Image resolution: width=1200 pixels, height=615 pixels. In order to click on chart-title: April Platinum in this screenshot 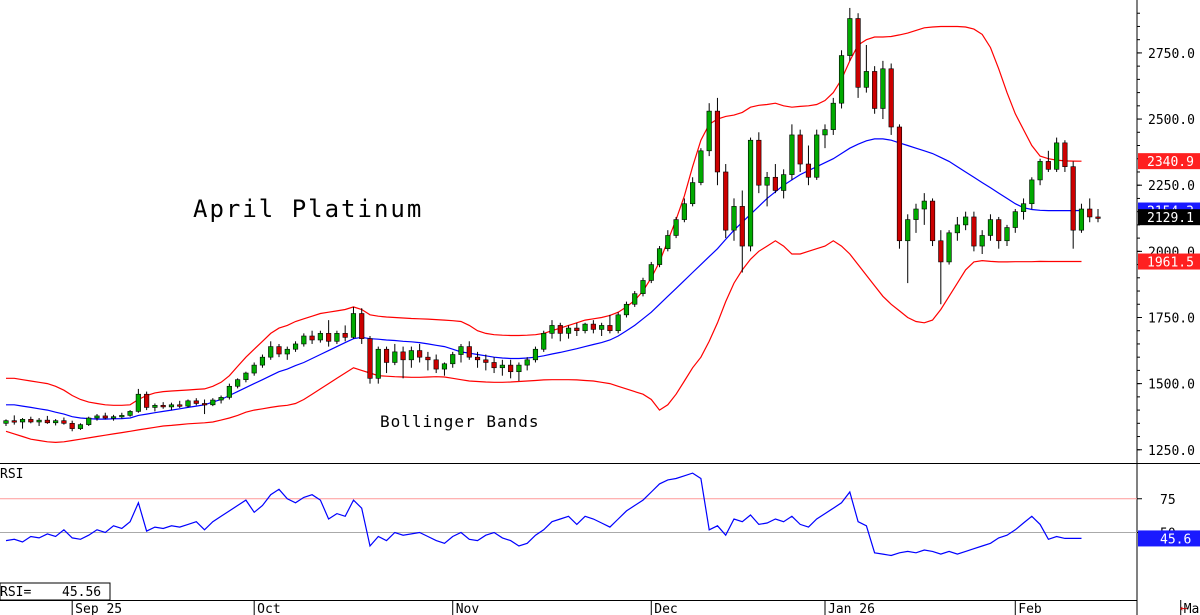, I will do `click(308, 209)`.